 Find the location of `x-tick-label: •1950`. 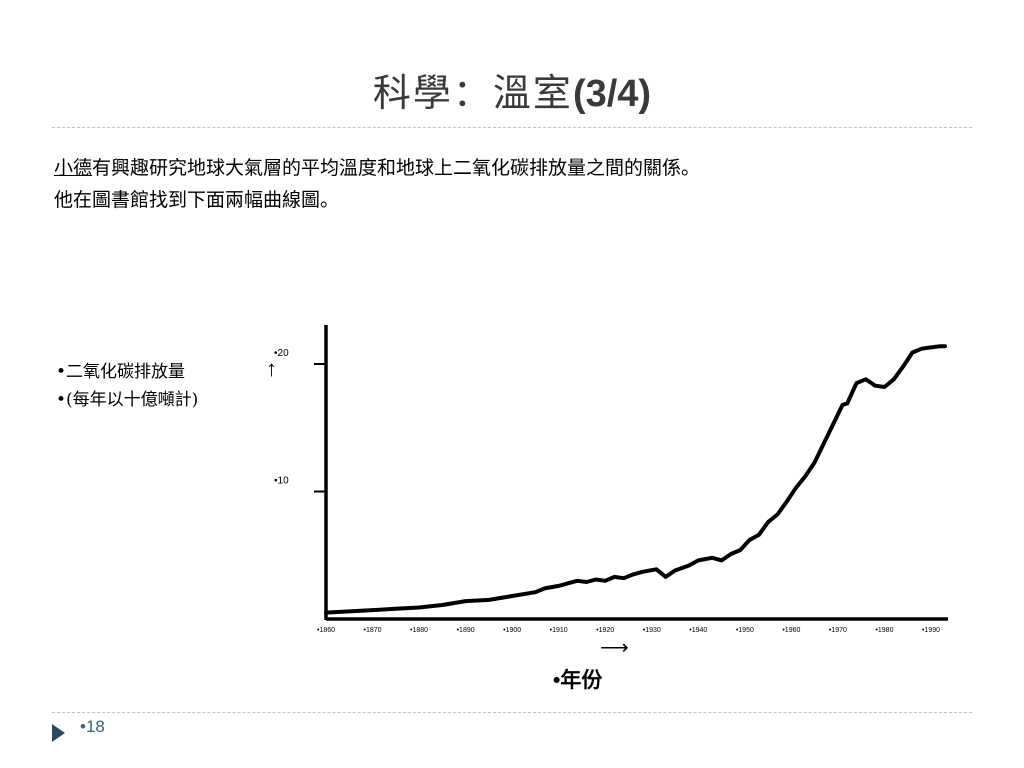

x-tick-label: •1950 is located at coordinates (745, 630).